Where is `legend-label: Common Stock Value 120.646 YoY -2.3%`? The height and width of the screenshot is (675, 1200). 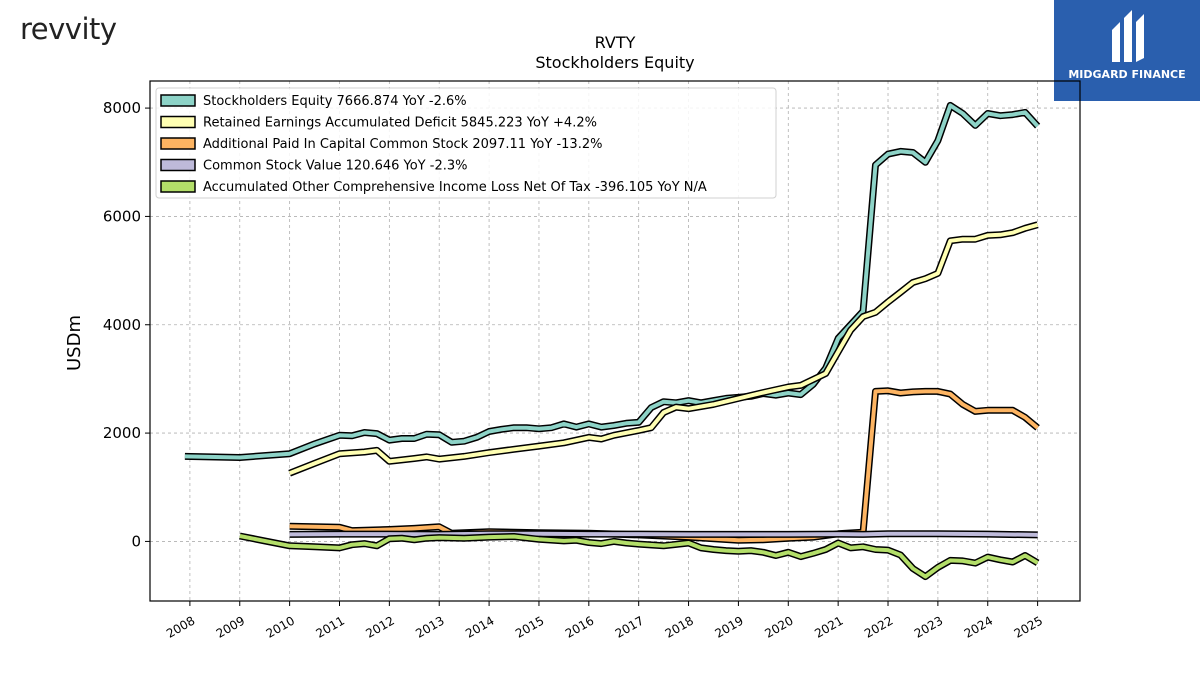
legend-label: Common Stock Value 120.646 YoY -2.3% is located at coordinates (335, 166).